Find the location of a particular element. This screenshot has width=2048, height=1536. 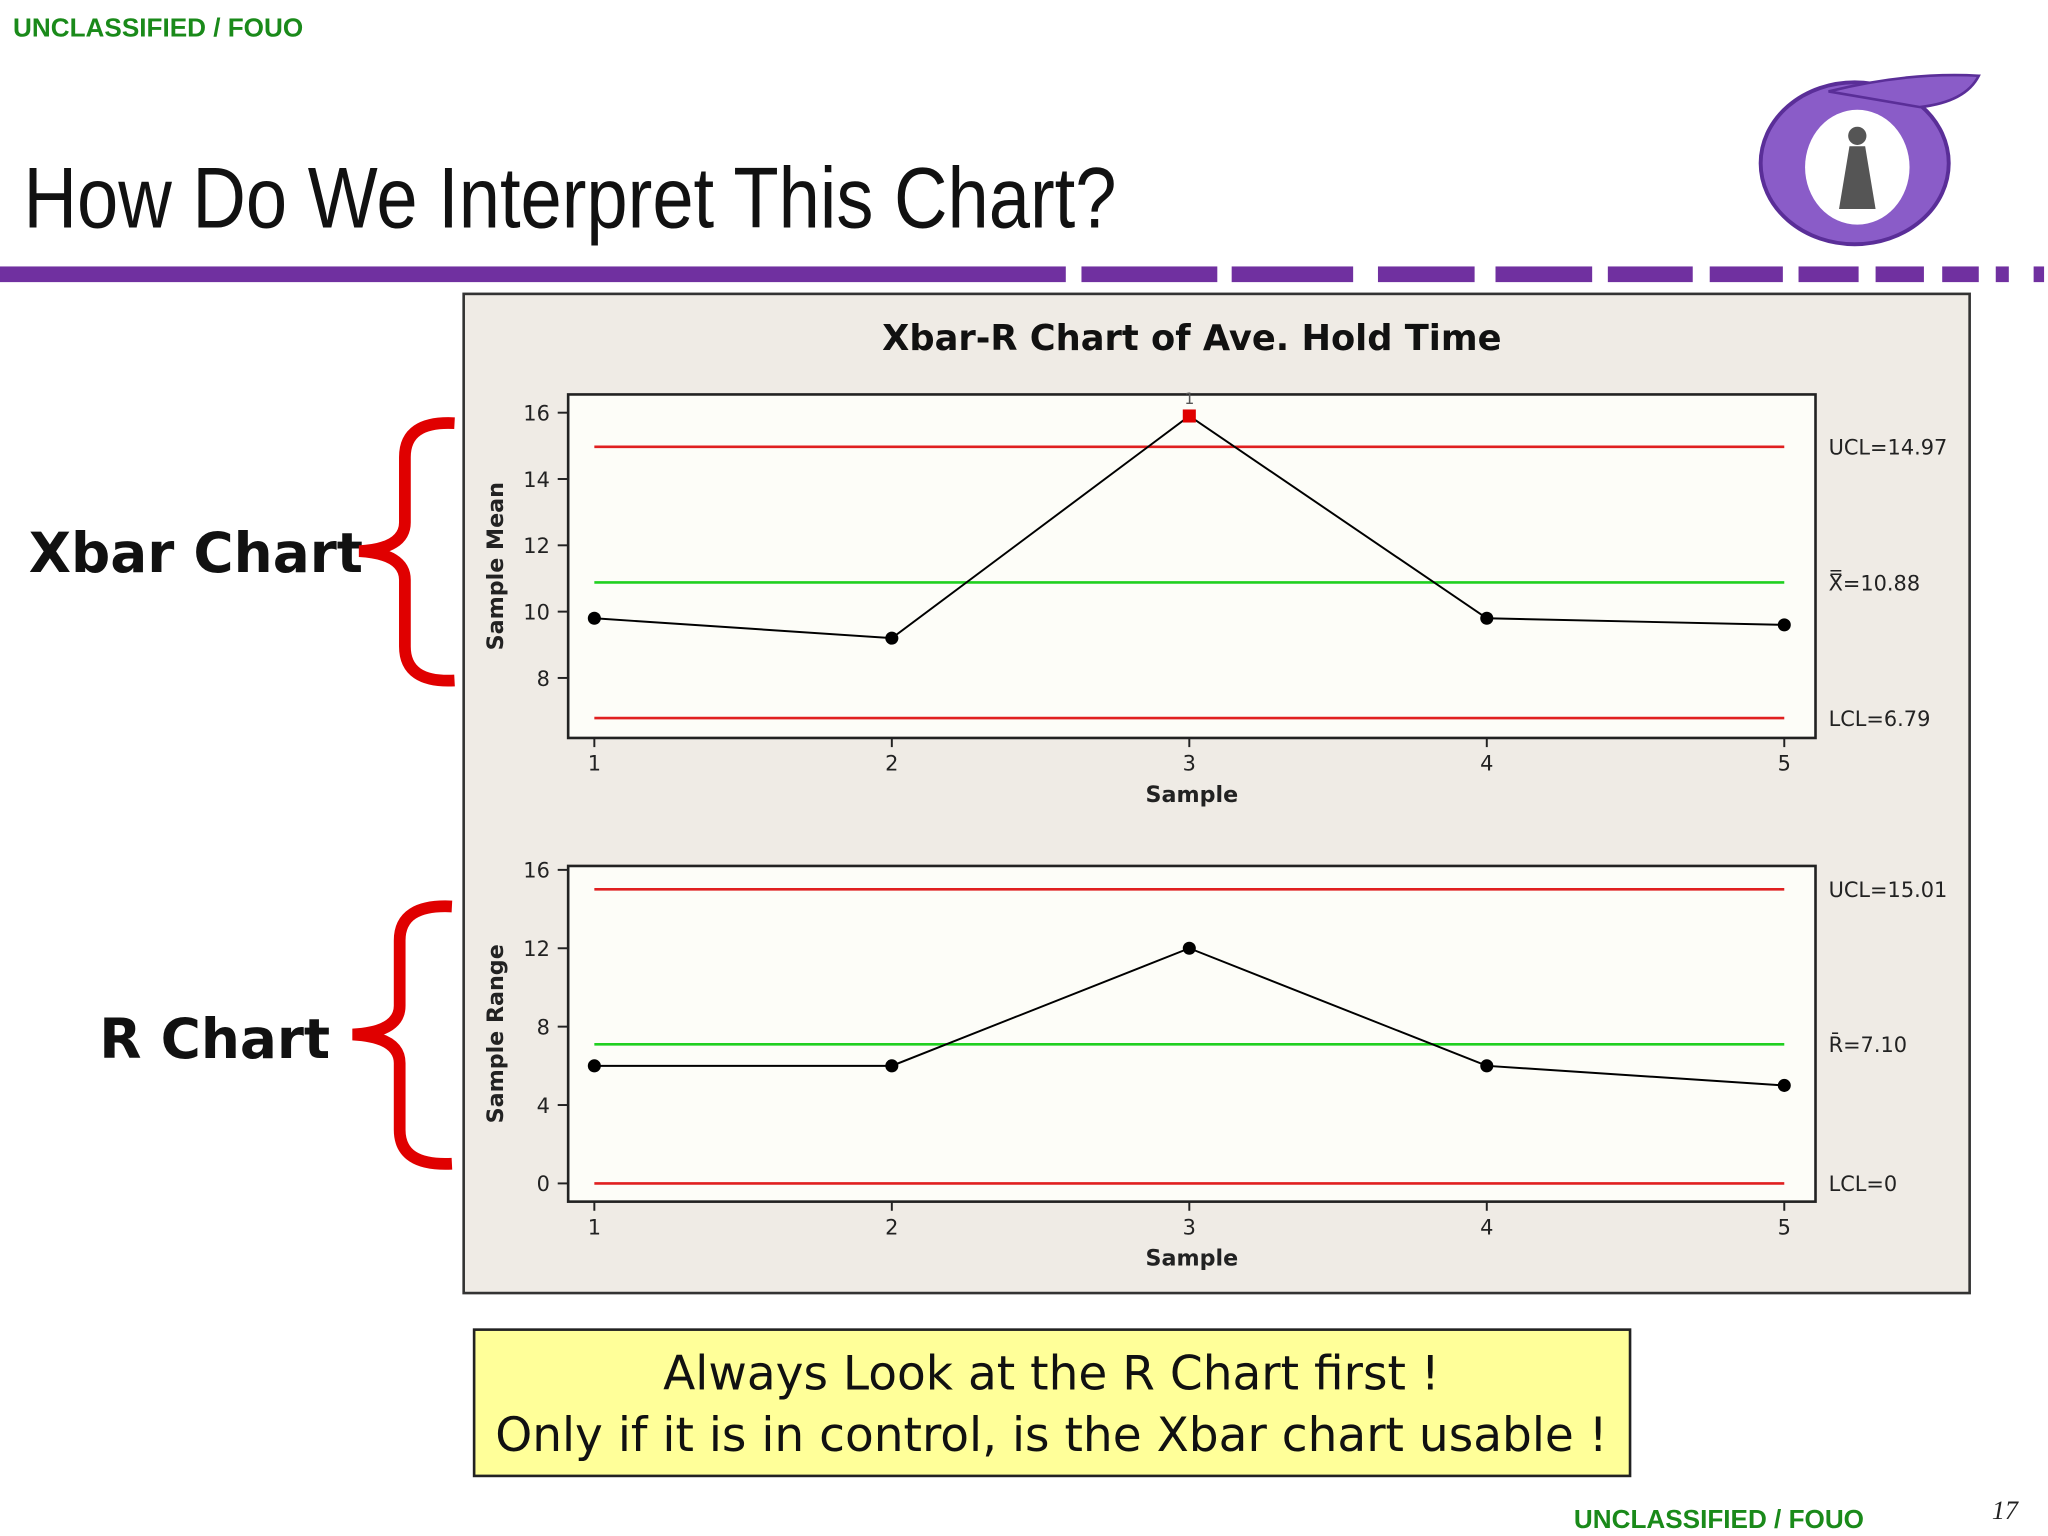

xbar-callout: Xbar Chart is located at coordinates (196, 553).